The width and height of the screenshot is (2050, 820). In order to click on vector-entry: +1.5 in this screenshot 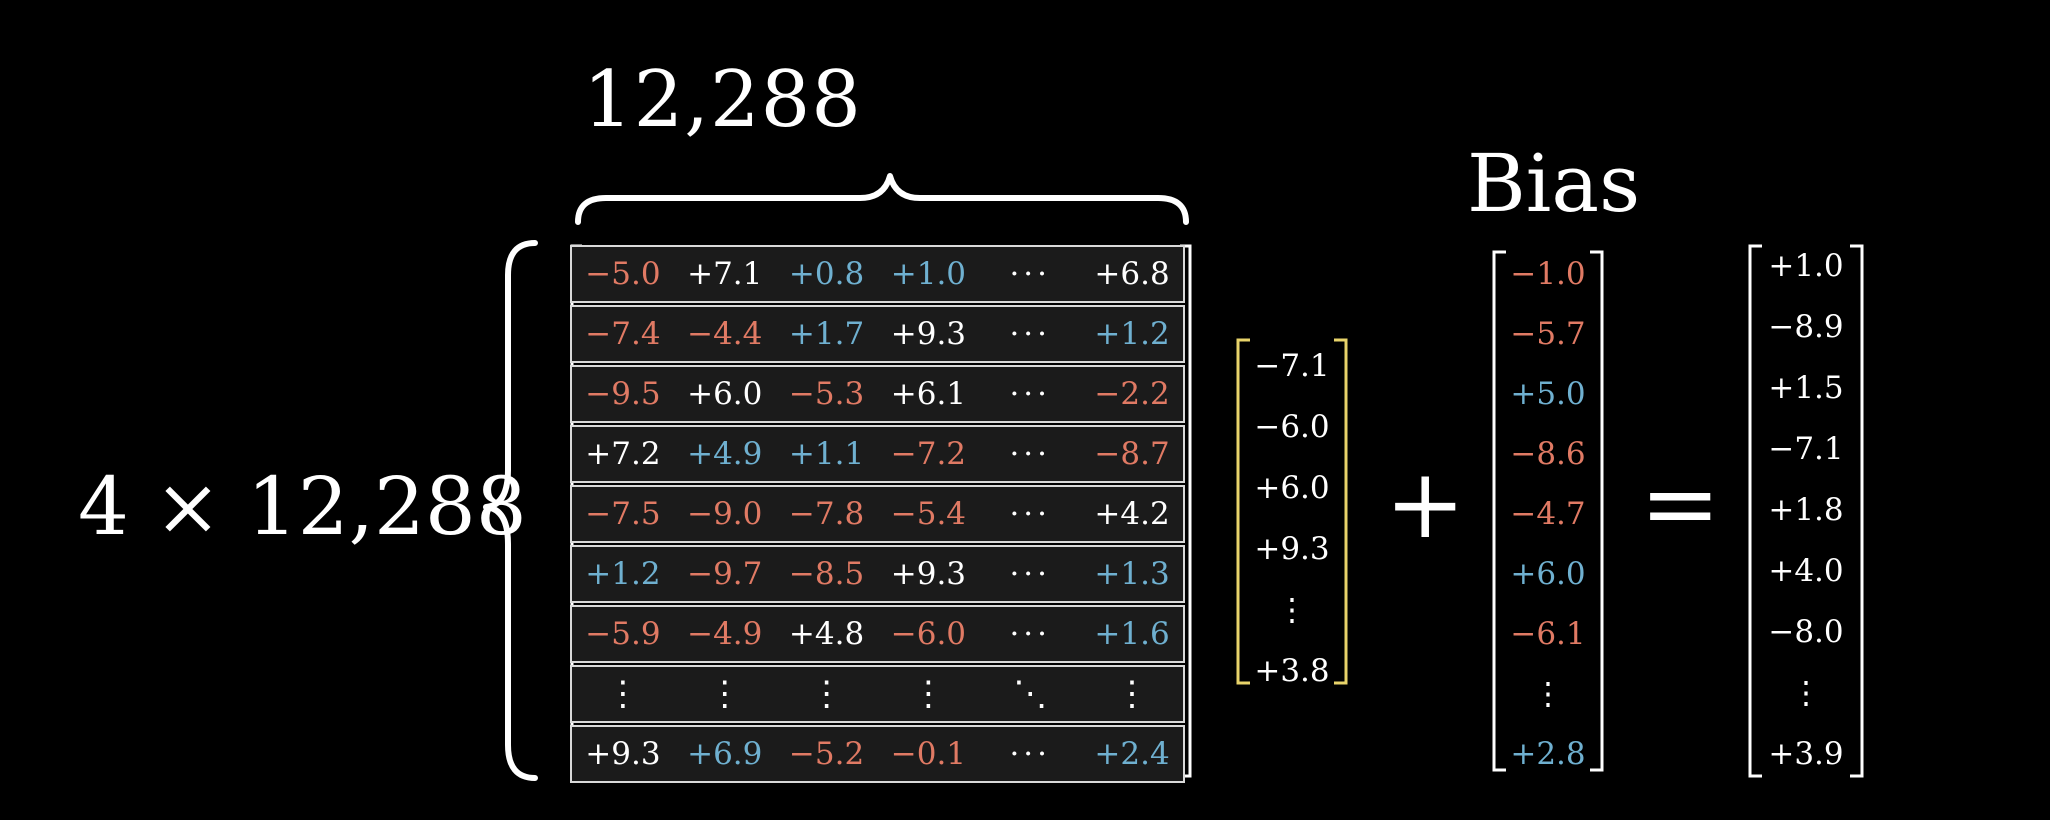, I will do `click(1806, 388)`.